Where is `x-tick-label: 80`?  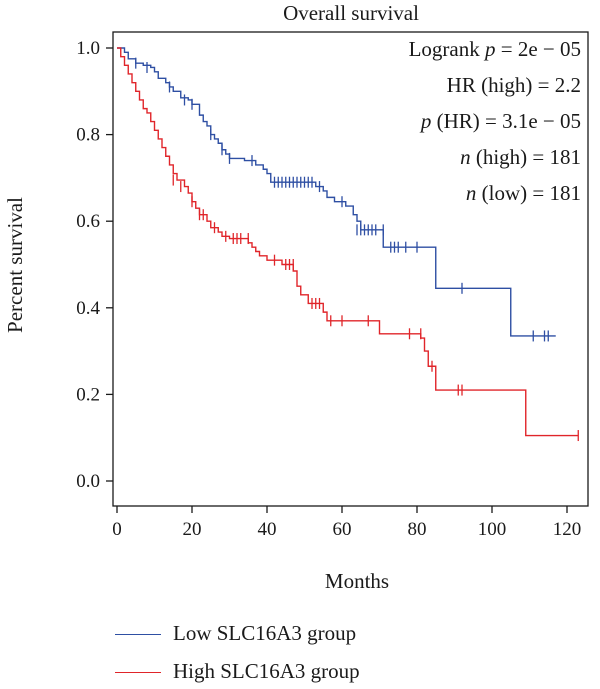
x-tick-label: 80 is located at coordinates (417, 529).